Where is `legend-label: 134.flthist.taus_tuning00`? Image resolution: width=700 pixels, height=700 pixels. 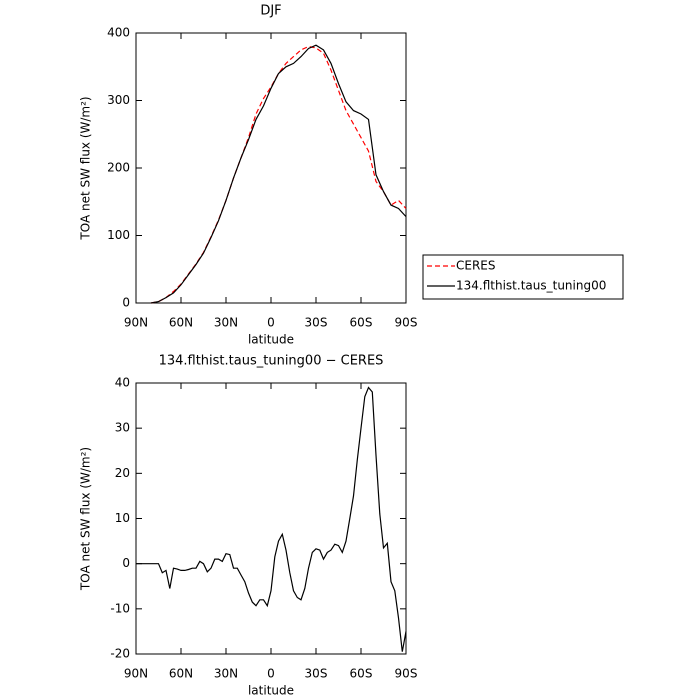
legend-label: 134.flthist.taus_tuning00 is located at coordinates (531, 286).